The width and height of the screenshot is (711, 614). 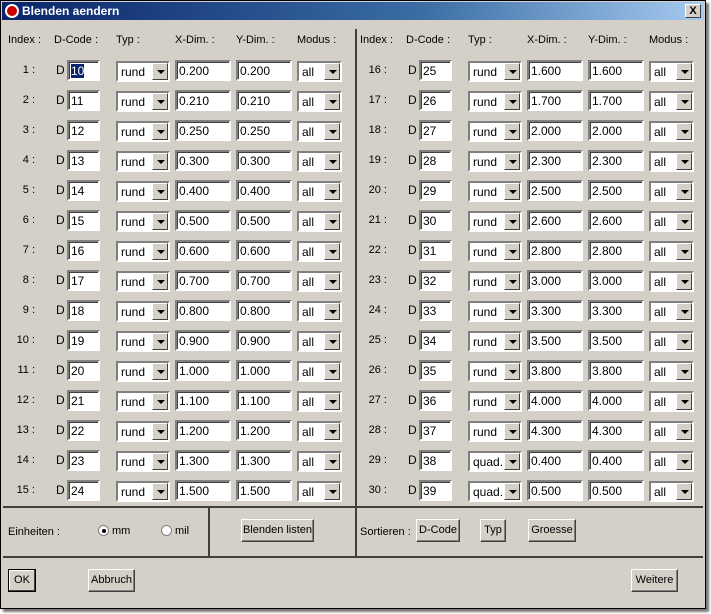 What do you see at coordinates (693, 11) in the screenshot?
I see `close-button: X` at bounding box center [693, 11].